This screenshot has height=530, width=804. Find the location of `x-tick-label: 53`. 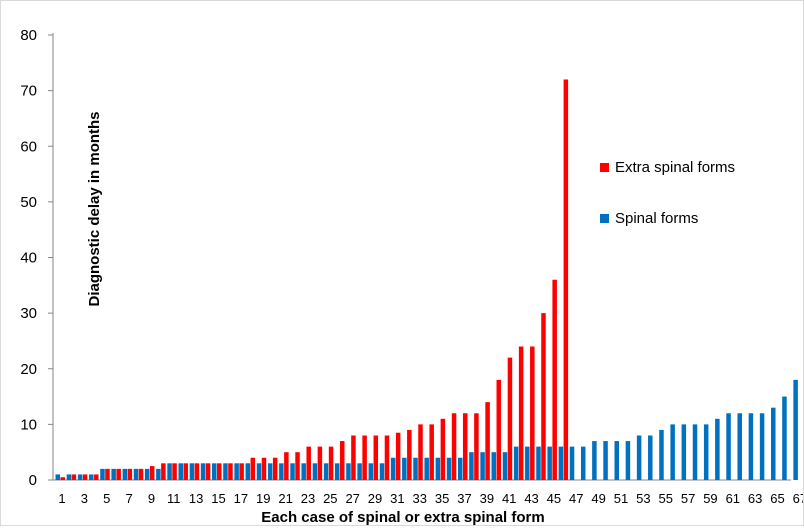

x-tick-label: 53 is located at coordinates (643, 498).